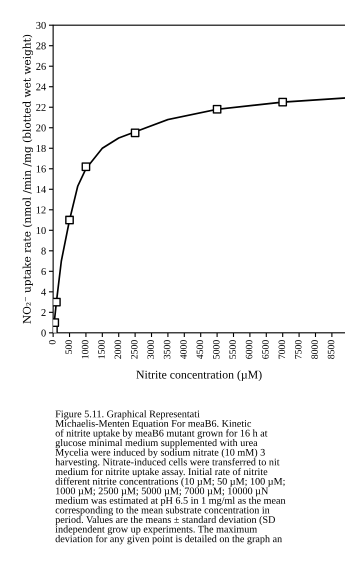  What do you see at coordinates (249, 349) in the screenshot?
I see `x-tick-label: 6000` at bounding box center [249, 349].